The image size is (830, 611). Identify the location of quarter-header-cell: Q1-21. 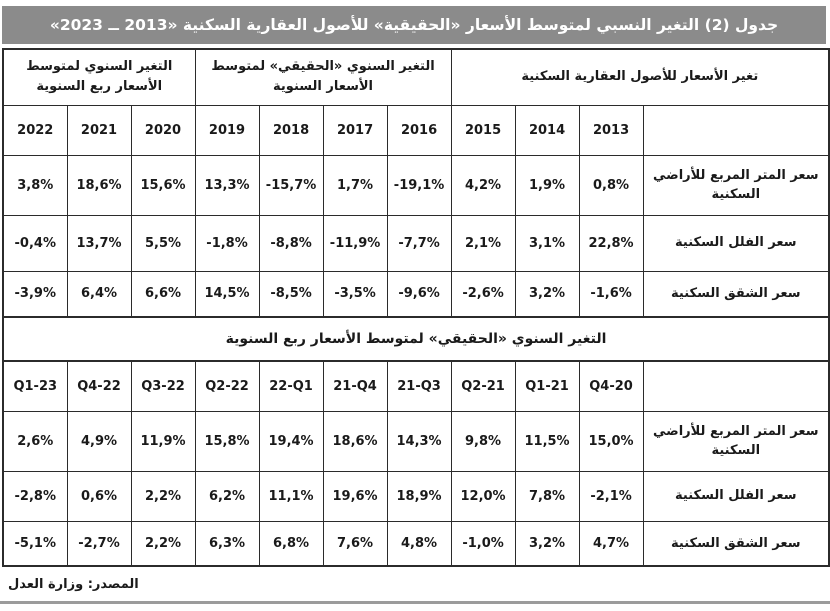
(547, 386).